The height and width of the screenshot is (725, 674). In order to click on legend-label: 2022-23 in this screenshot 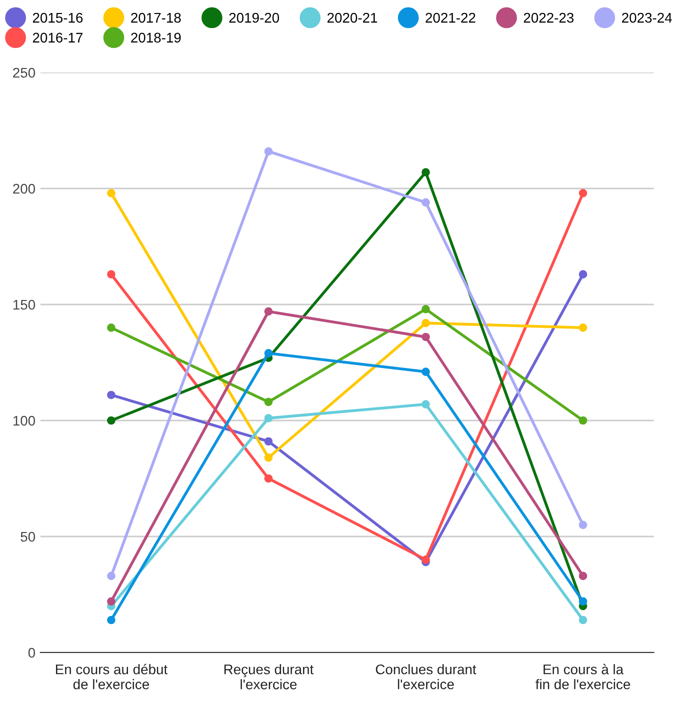, I will do `click(549, 17)`.